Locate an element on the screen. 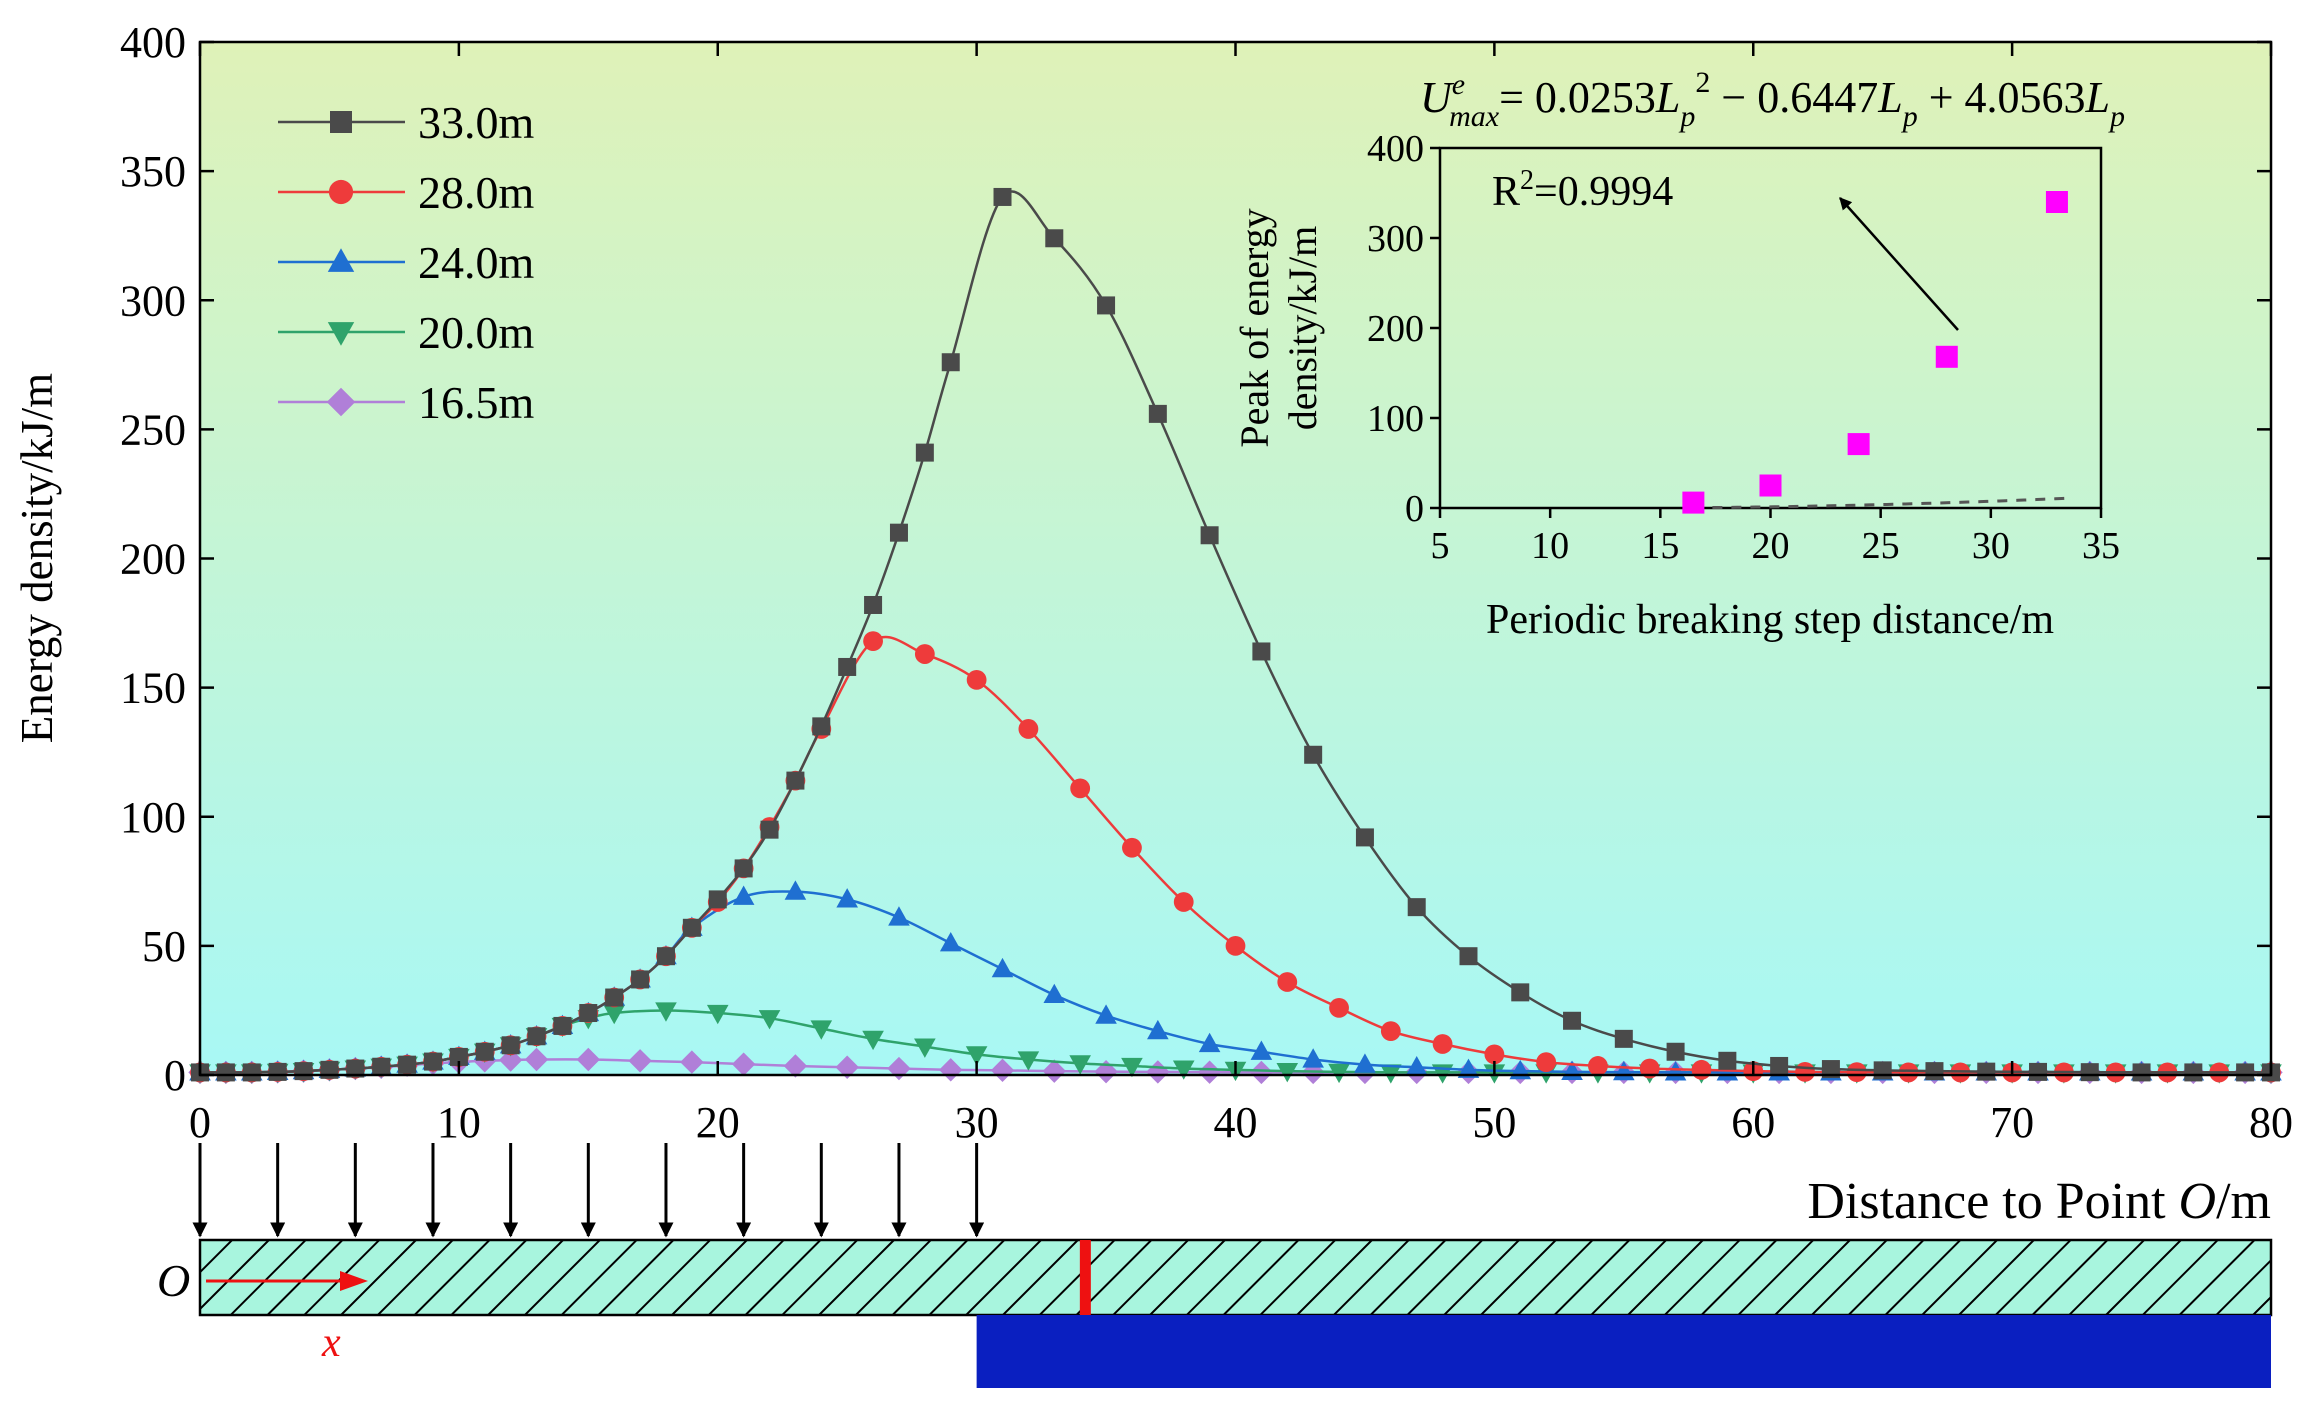 Image resolution: width=2307 pixels, height=1405 pixels. x-axis-label: Distance to Point O/m is located at coordinates (2039, 1201).